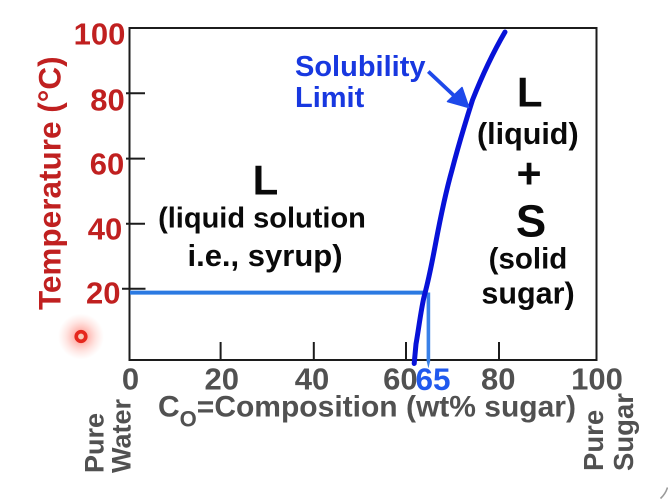 This screenshot has width=668, height=500. What do you see at coordinates (528, 134) in the screenshot?
I see `svg-text: (liquid)` at bounding box center [528, 134].